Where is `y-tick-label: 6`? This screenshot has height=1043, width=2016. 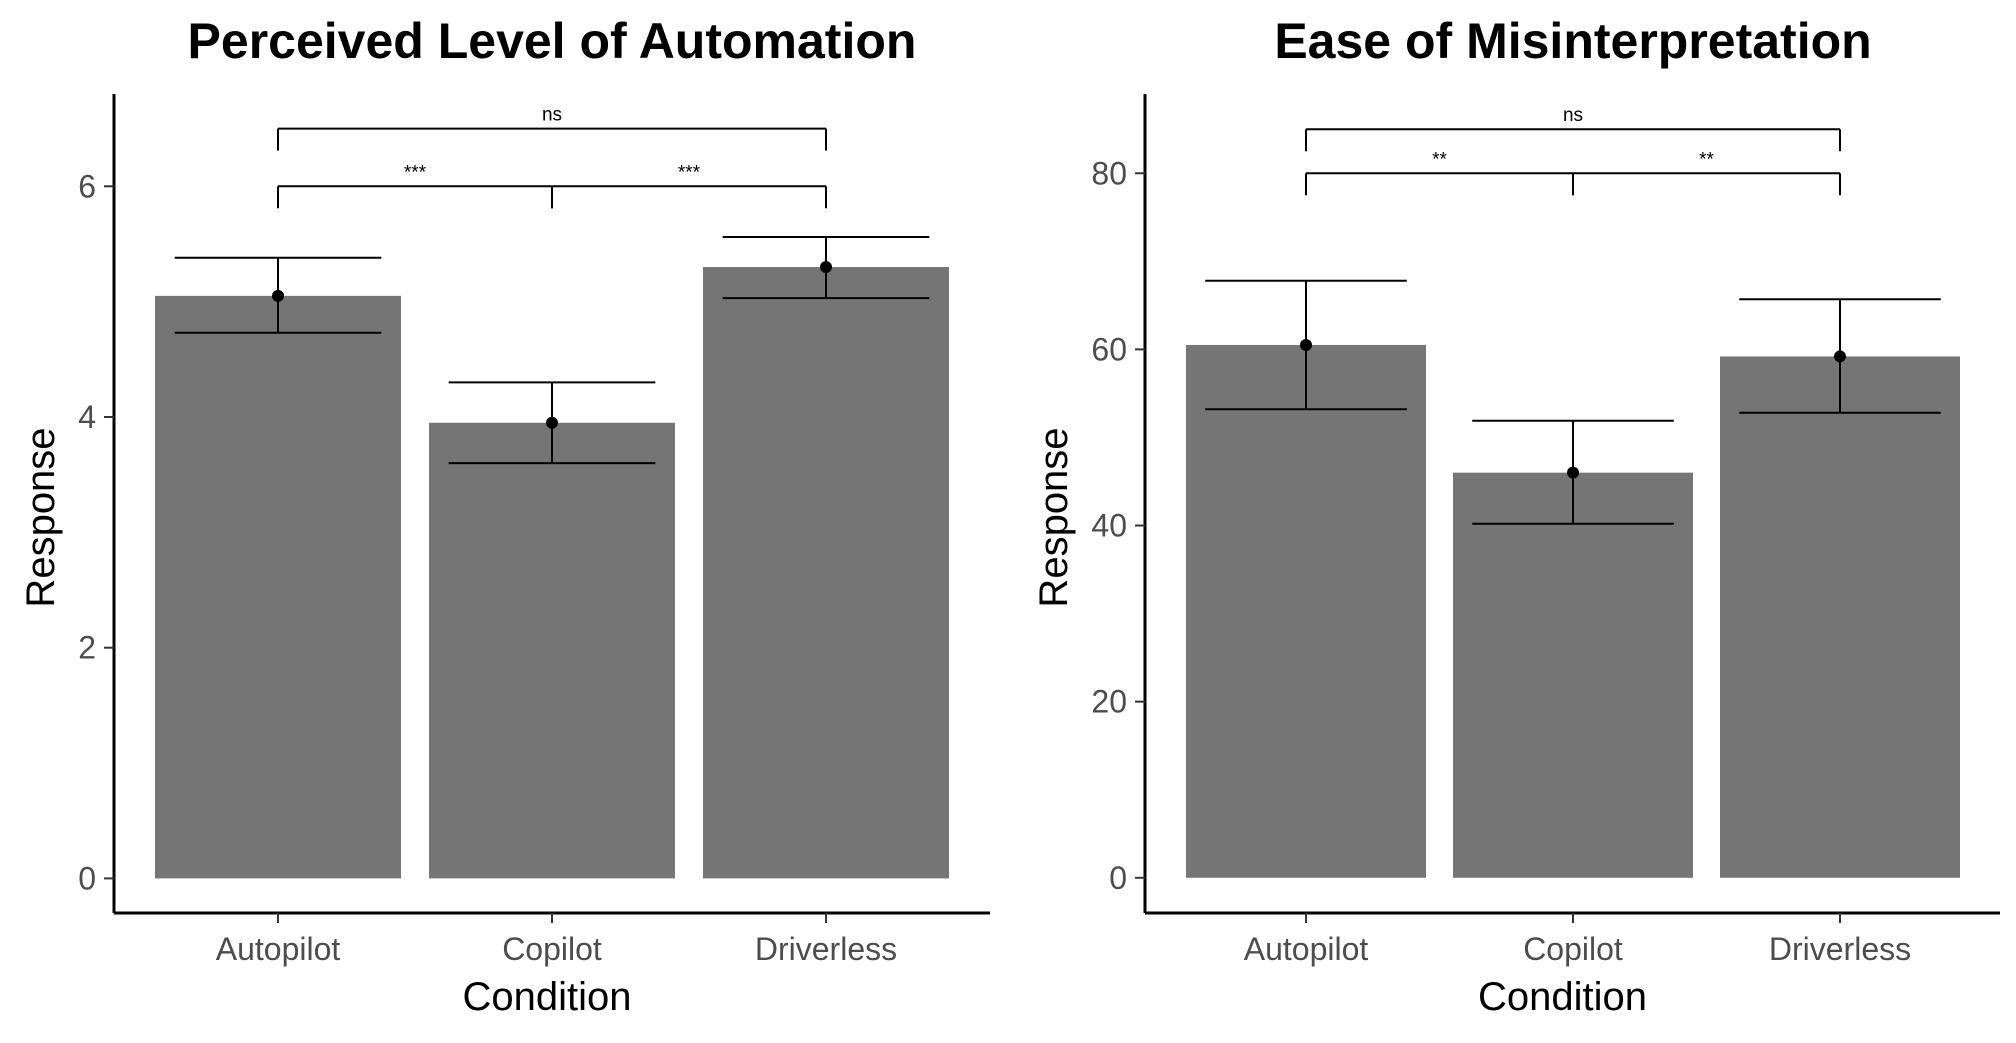 y-tick-label: 6 is located at coordinates (87, 186).